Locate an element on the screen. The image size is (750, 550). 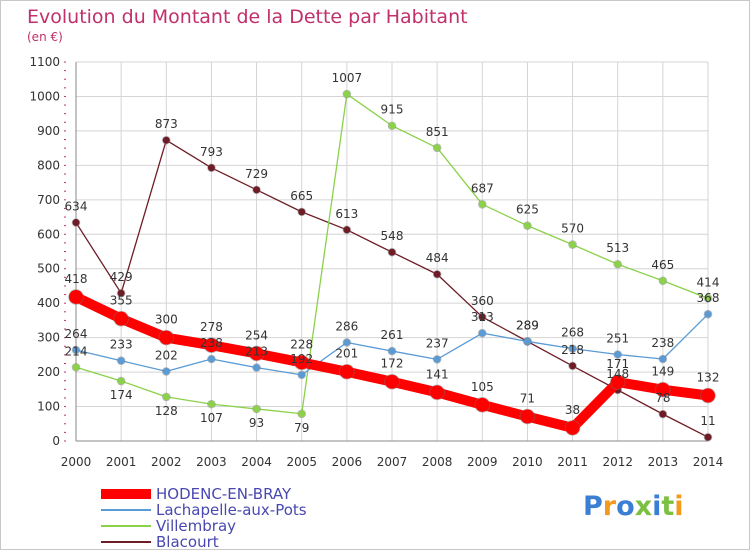
x-tick-label: 2008 is located at coordinates (437, 462).